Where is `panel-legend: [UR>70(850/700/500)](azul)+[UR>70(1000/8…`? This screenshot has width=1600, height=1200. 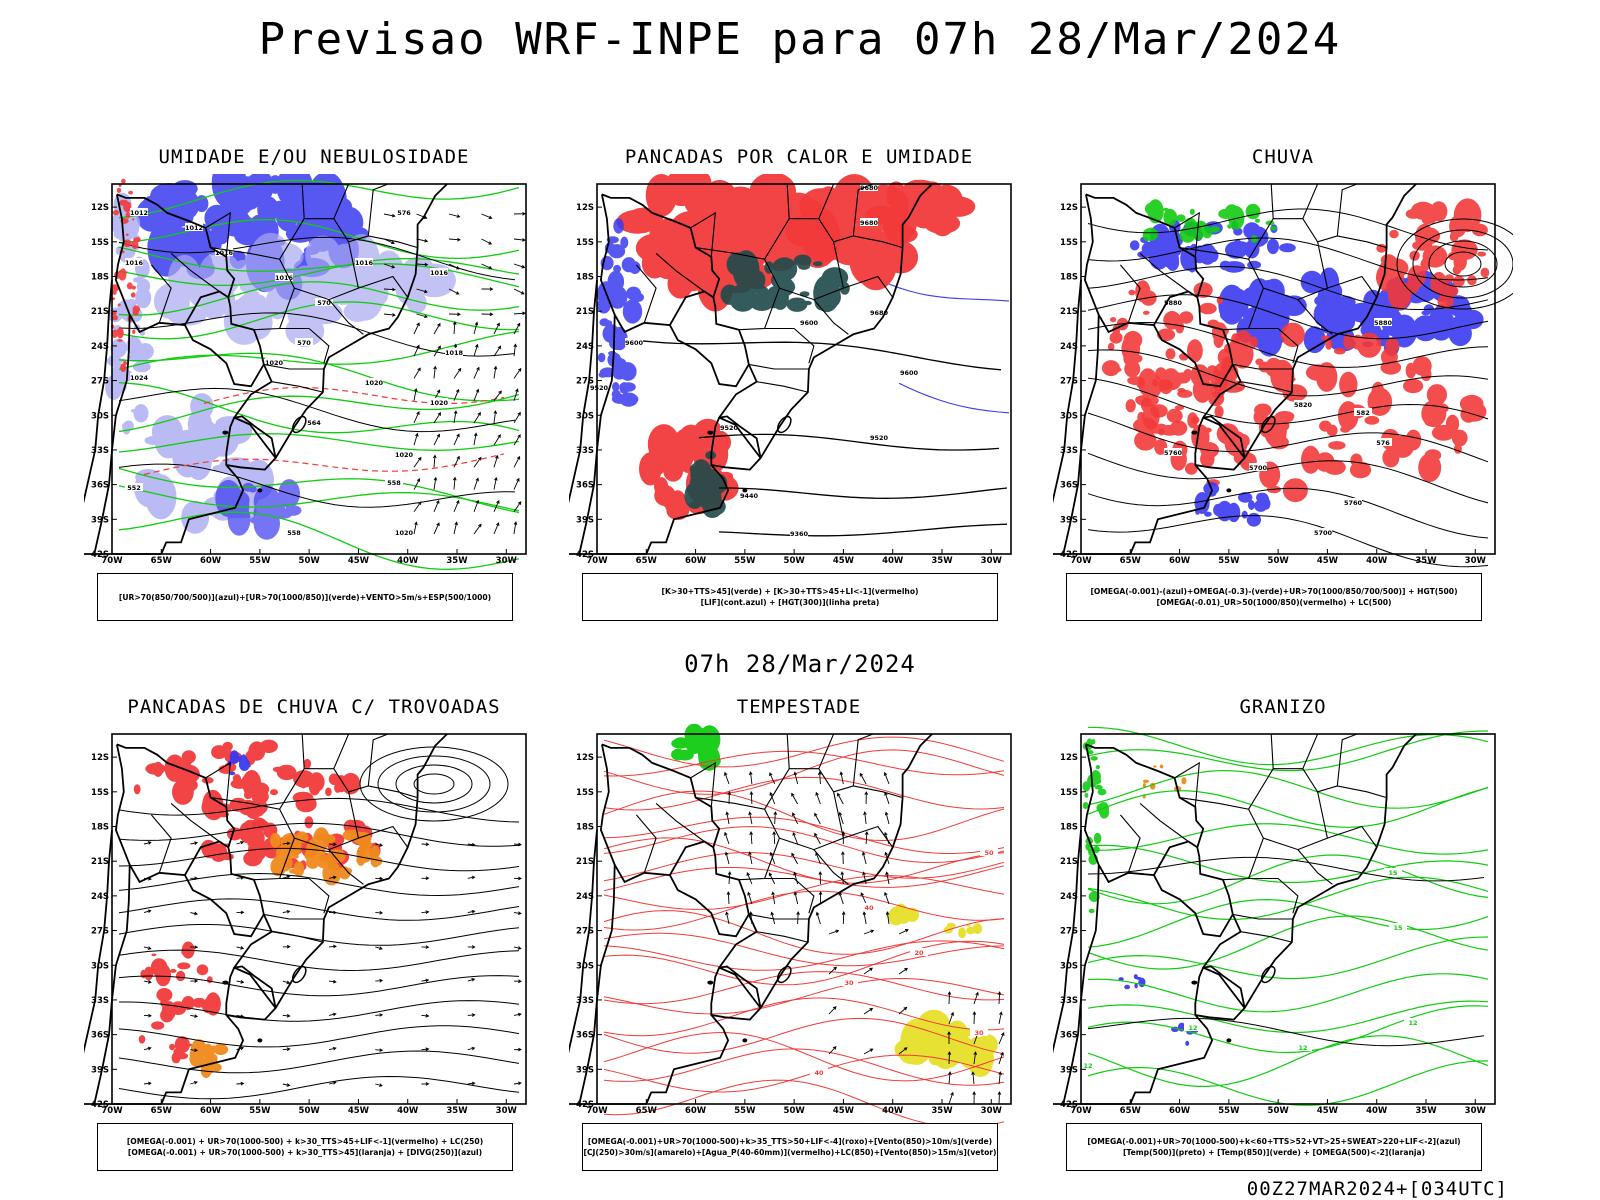 panel-legend: [UR>70(850/700/500)](azul)+[UR>70(1000/8… is located at coordinates (305, 597).